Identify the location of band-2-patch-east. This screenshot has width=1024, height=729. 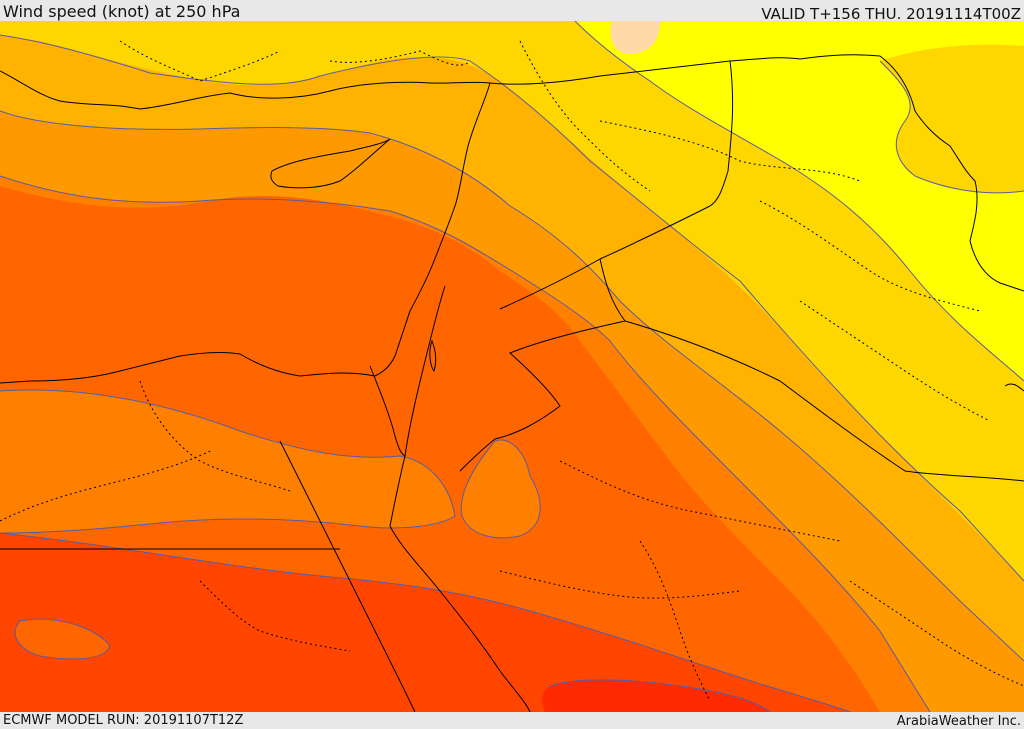
(952, 118).